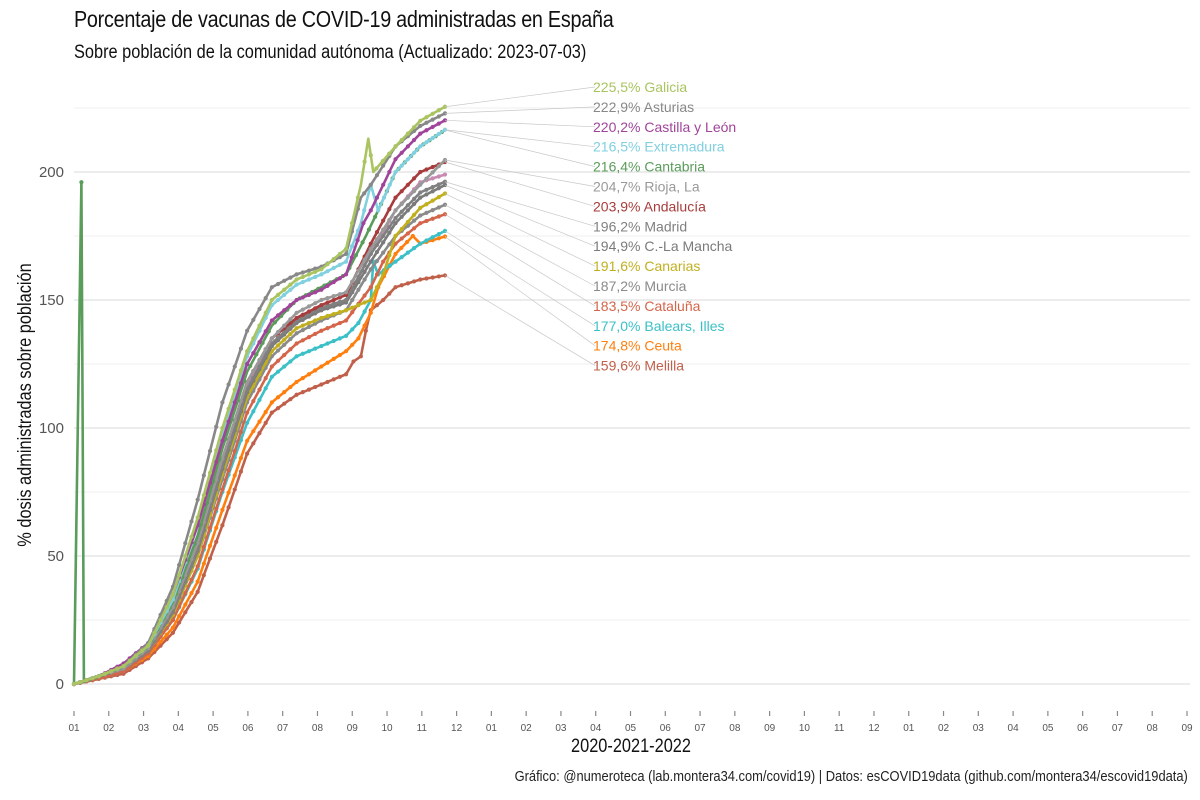 The height and width of the screenshot is (800, 1200). What do you see at coordinates (51, 172) in the screenshot?
I see `y-tick-label: 200` at bounding box center [51, 172].